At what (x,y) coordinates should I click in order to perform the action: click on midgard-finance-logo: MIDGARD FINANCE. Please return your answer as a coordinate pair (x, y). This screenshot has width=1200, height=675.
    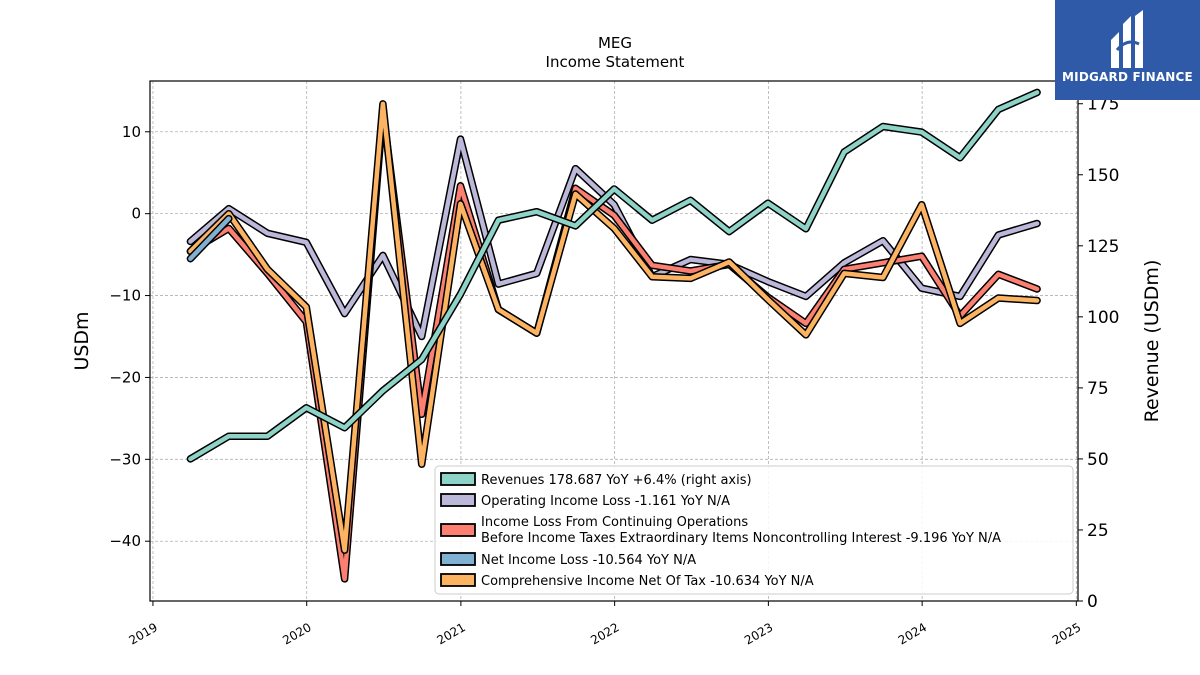
    Looking at the image, I should click on (1127, 50).